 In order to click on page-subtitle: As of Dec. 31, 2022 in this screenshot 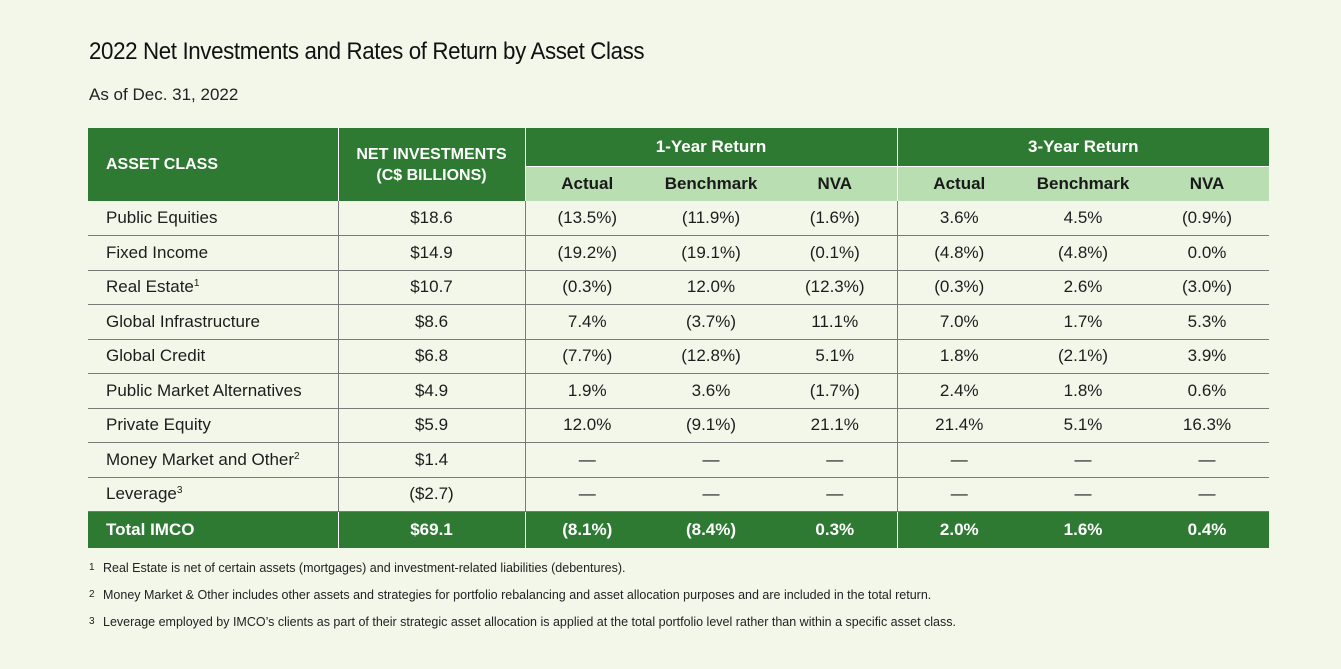, I will do `click(164, 94)`.